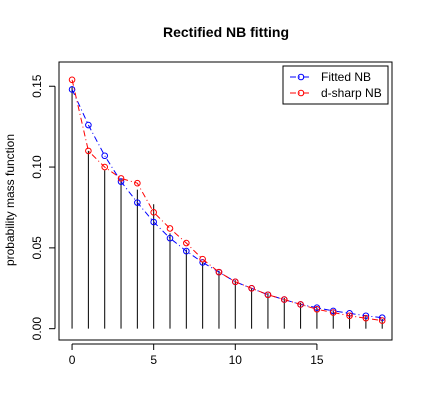 This screenshot has height=417, width=423. What do you see at coordinates (351, 93) in the screenshot?
I see `legend-label: d-sharp NB` at bounding box center [351, 93].